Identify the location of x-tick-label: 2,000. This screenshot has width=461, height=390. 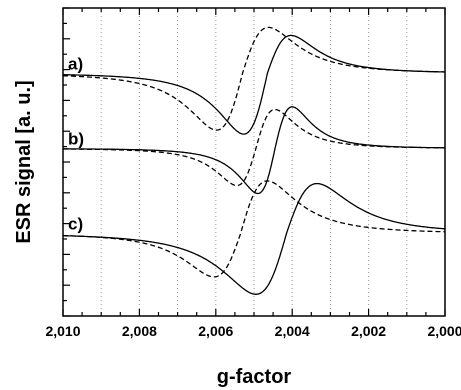
(444, 331).